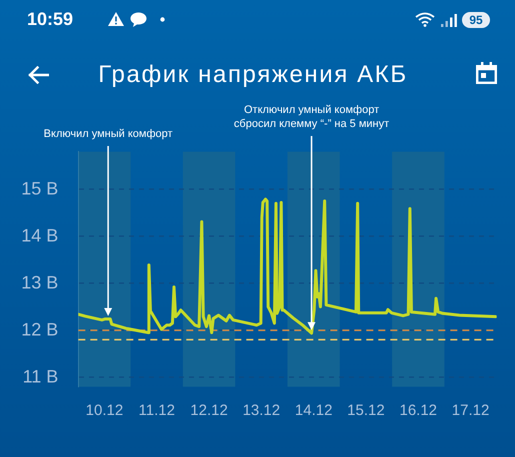 This screenshot has width=515, height=457. Describe the element at coordinates (253, 75) in the screenshot. I see `chart-title: График напряжения АКБ` at that location.